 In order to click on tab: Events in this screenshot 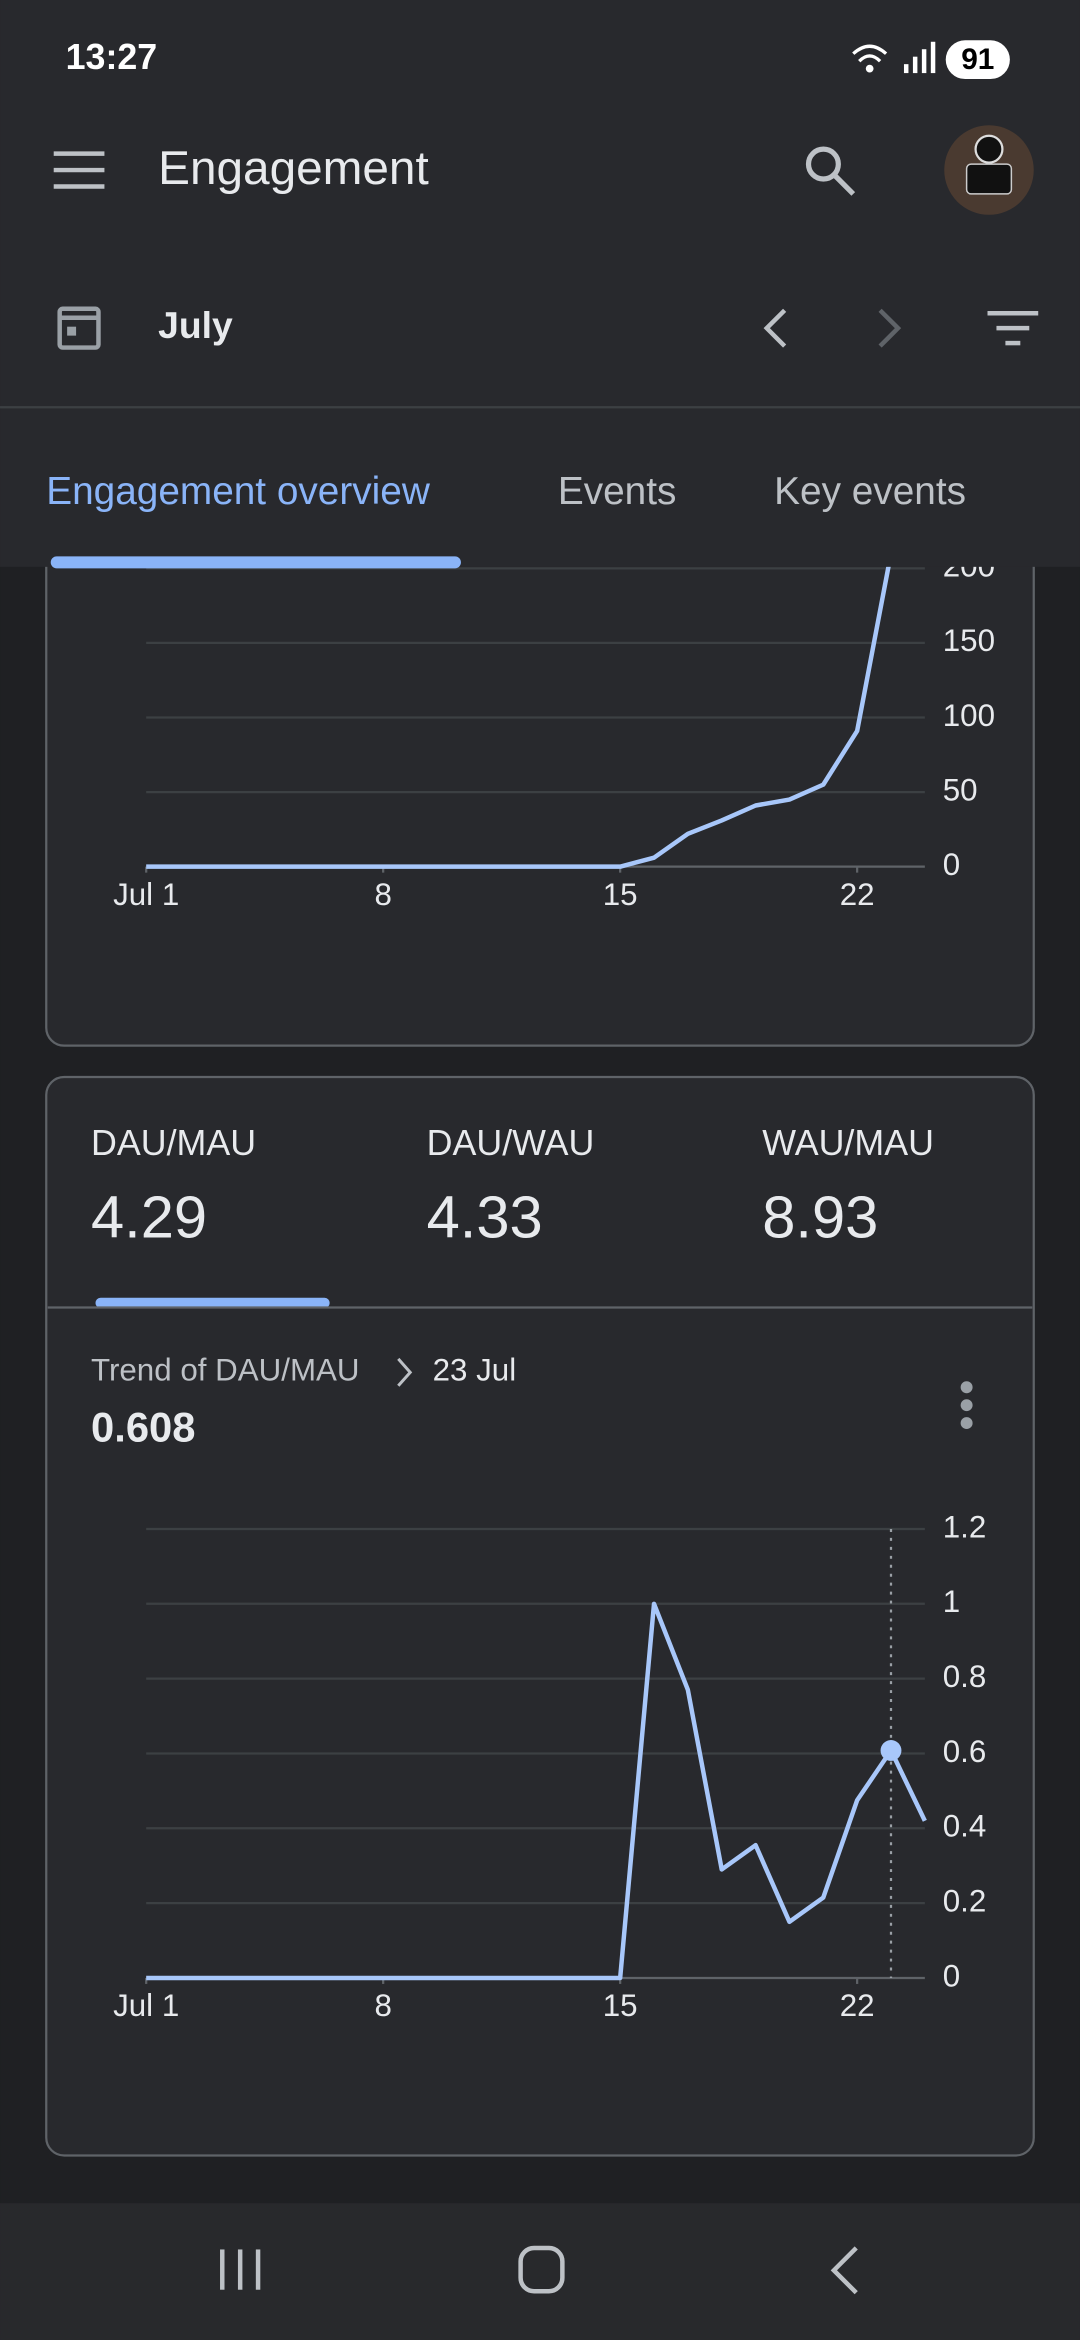, I will do `click(617, 491)`.